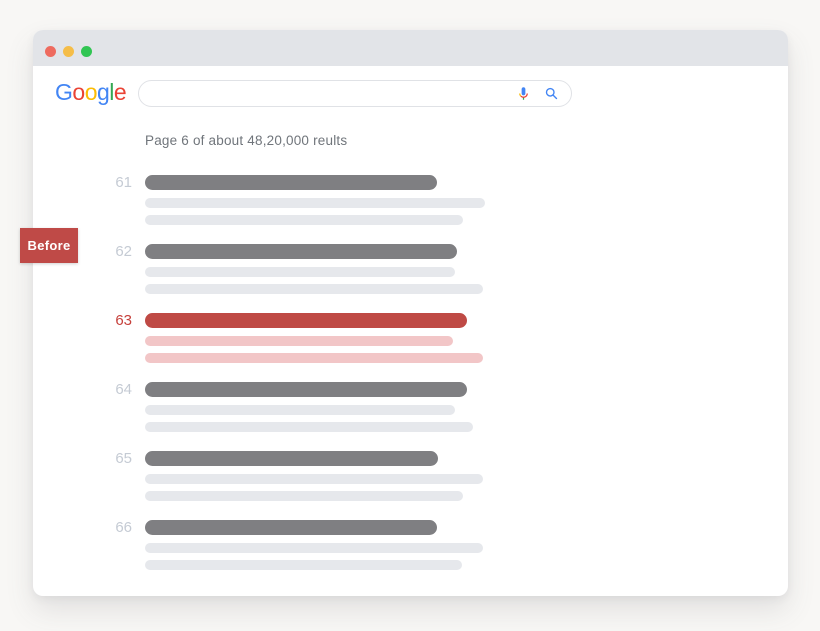  Describe the element at coordinates (120, 92) in the screenshot. I see `logo-letter: e` at that location.